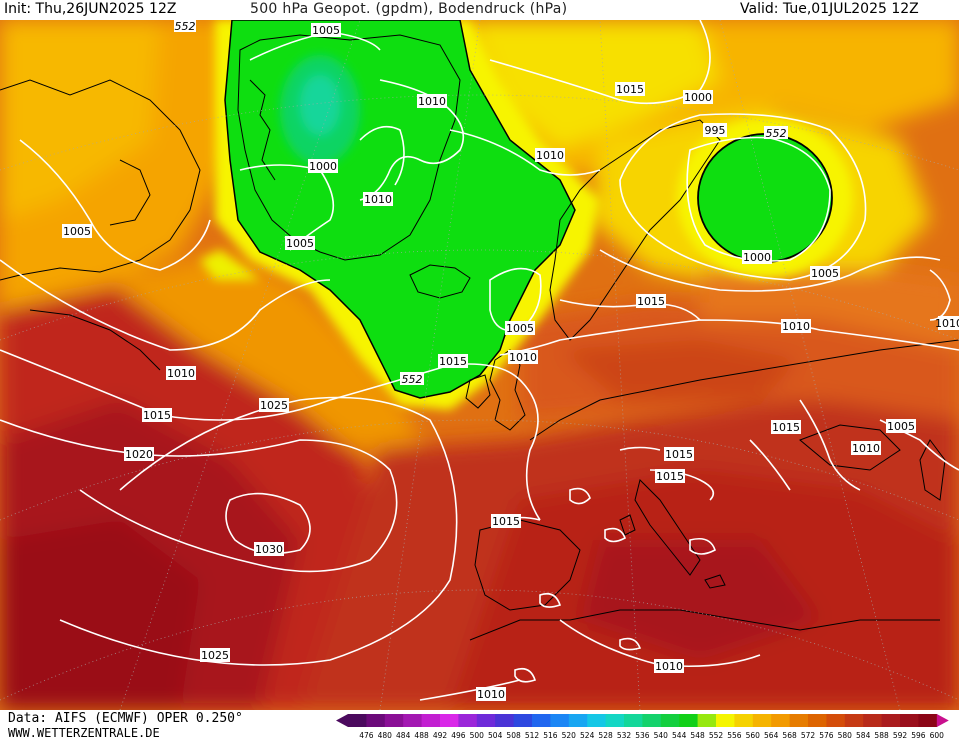  I want to click on legend-tick-label: 576, so click(826, 735).